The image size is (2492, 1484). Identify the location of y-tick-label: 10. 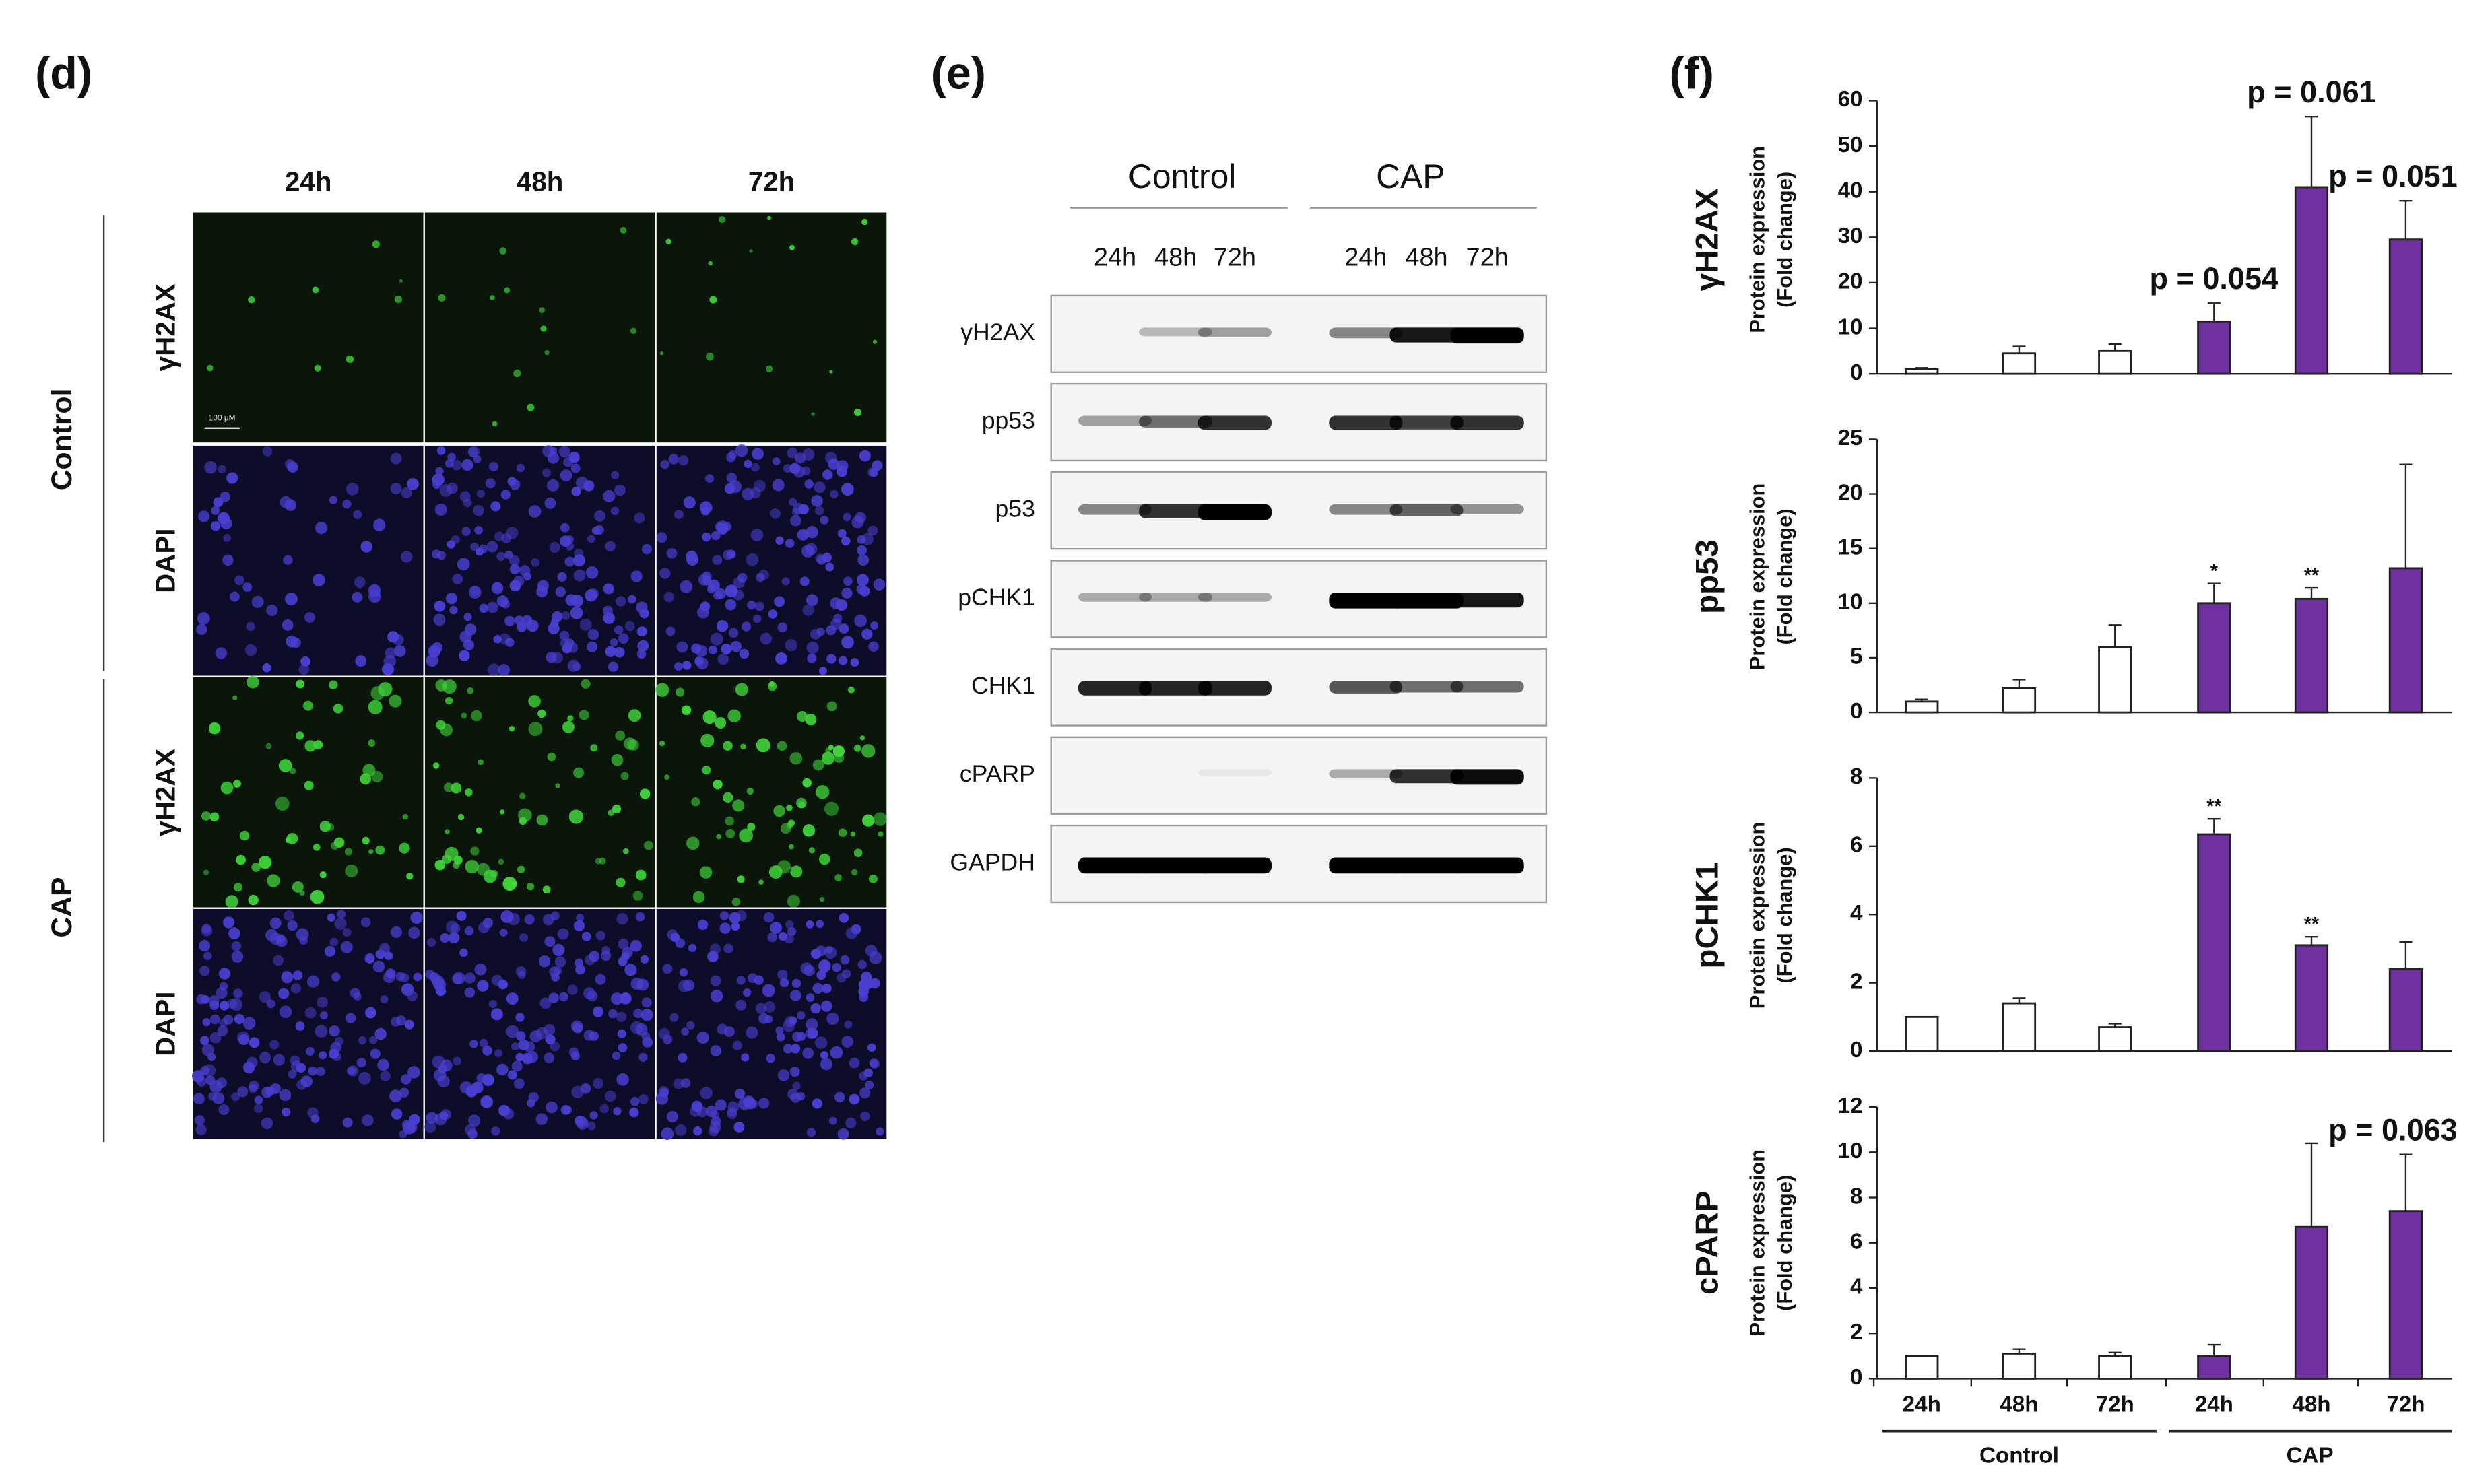
(1850, 602).